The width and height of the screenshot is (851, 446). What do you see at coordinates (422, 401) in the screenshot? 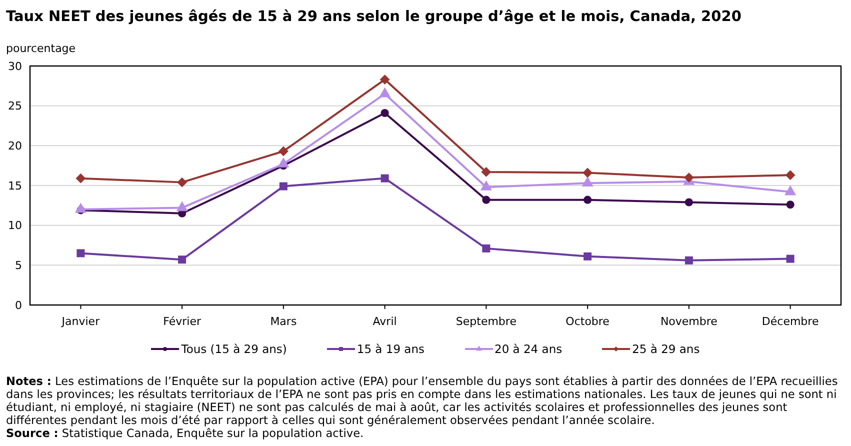
I see `text: Notes : Les estimations de l’Enquête sur la population active (EPA) pour l’ensemble du pays sont établies à partir des données de l’EPA recueillies dans les provinces; les résultats territoriaux de l’EPA ne sont pas pris en compte dans les estimations nationales. Les taux de jeunes qui ne sont ni étudiant, ni employé, ni stagiaire (NEET) ne sont pas calculés de mai à août, car les activités scolaires et professionnelles des jeunes sont différentes pendant les mois d’été par rapport à celles qui sont généralement observées pendant l’année scolaire.` at bounding box center [422, 401].